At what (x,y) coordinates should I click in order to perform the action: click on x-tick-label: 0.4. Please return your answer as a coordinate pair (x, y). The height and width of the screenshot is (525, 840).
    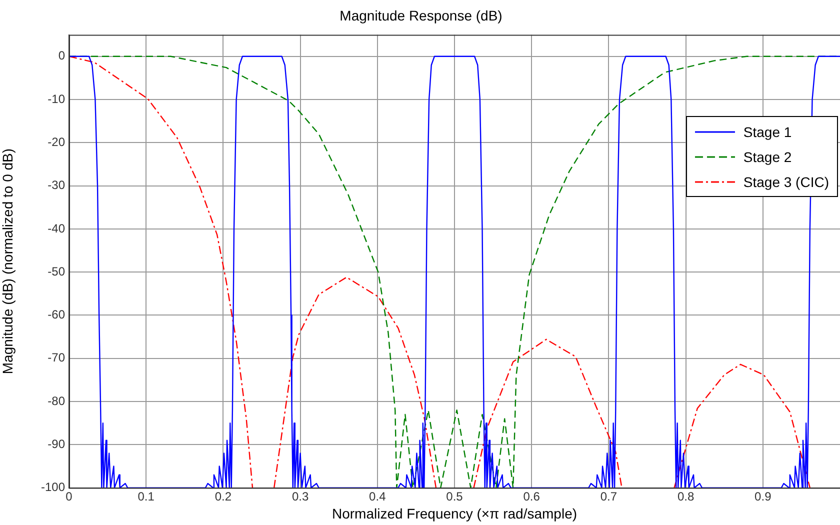
    Looking at the image, I should click on (377, 496).